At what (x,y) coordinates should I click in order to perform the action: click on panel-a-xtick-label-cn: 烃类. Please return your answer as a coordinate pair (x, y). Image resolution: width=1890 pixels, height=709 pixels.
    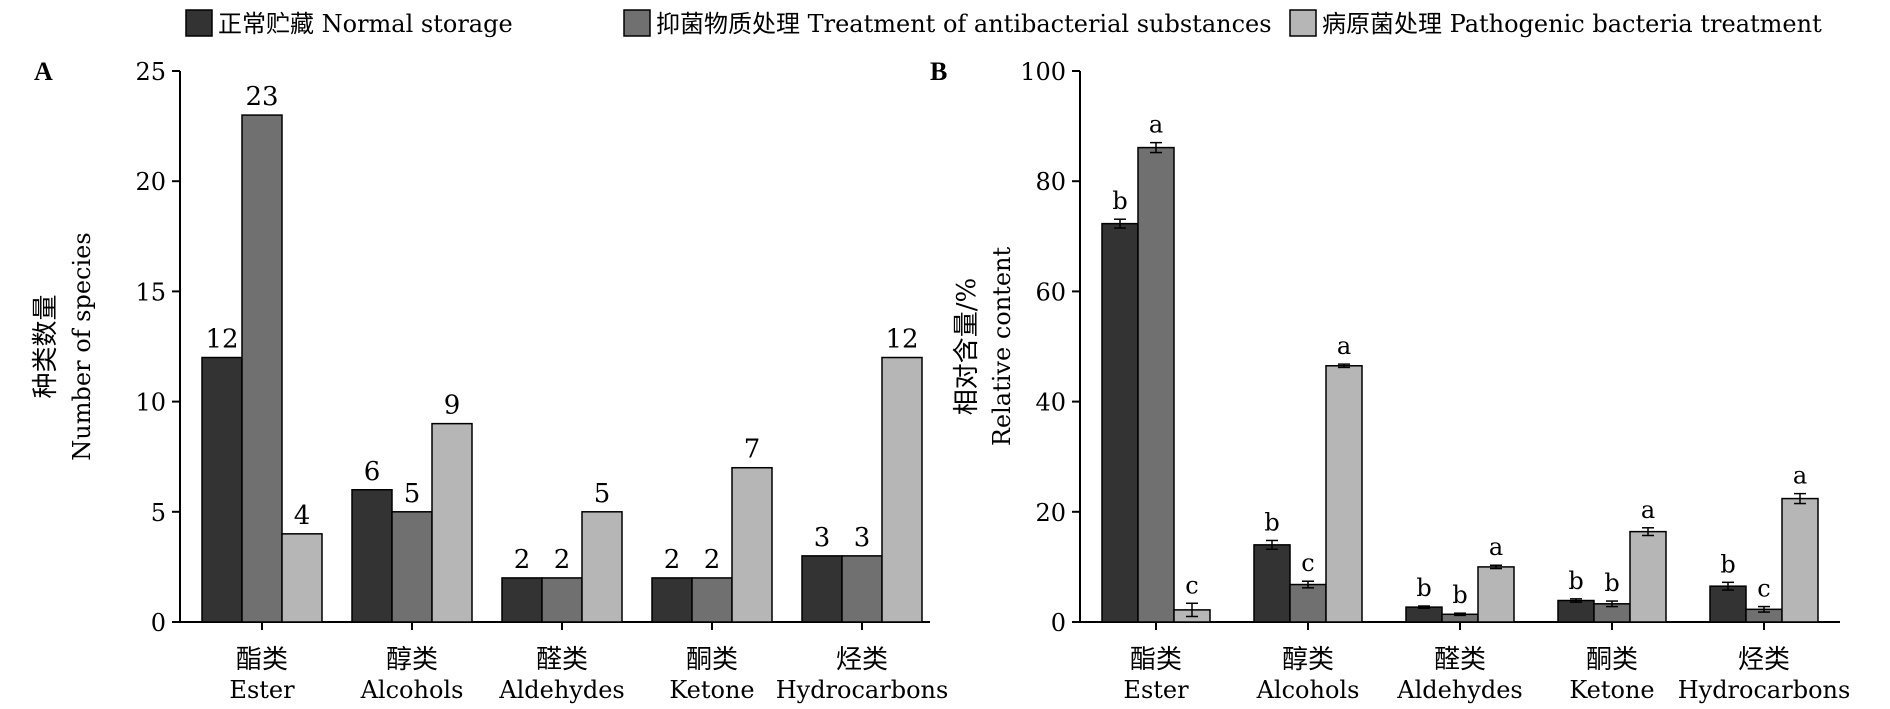
    Looking at the image, I should click on (862, 660).